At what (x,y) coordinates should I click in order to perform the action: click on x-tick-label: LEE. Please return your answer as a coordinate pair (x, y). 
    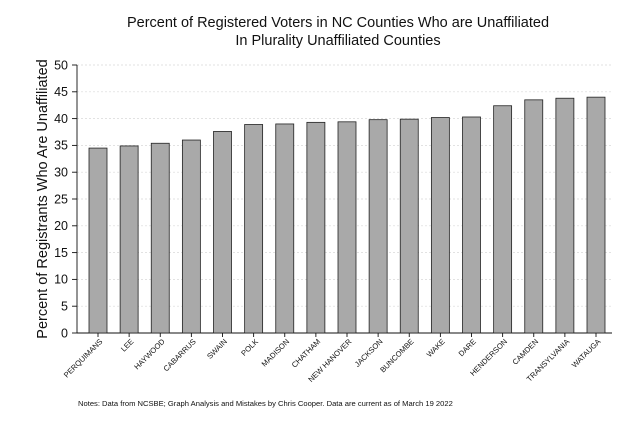
    Looking at the image, I should click on (127, 345).